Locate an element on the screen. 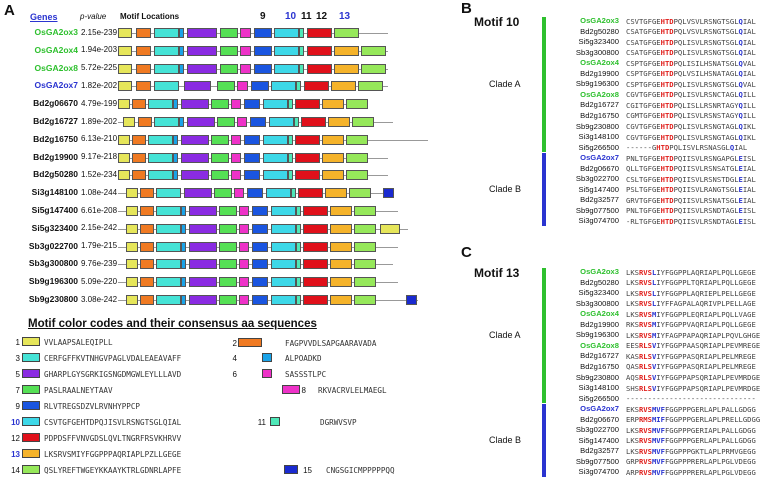 Image resolution: width=778 pixels, height=485 pixels. legend-number: 13 is located at coordinates (15, 454).